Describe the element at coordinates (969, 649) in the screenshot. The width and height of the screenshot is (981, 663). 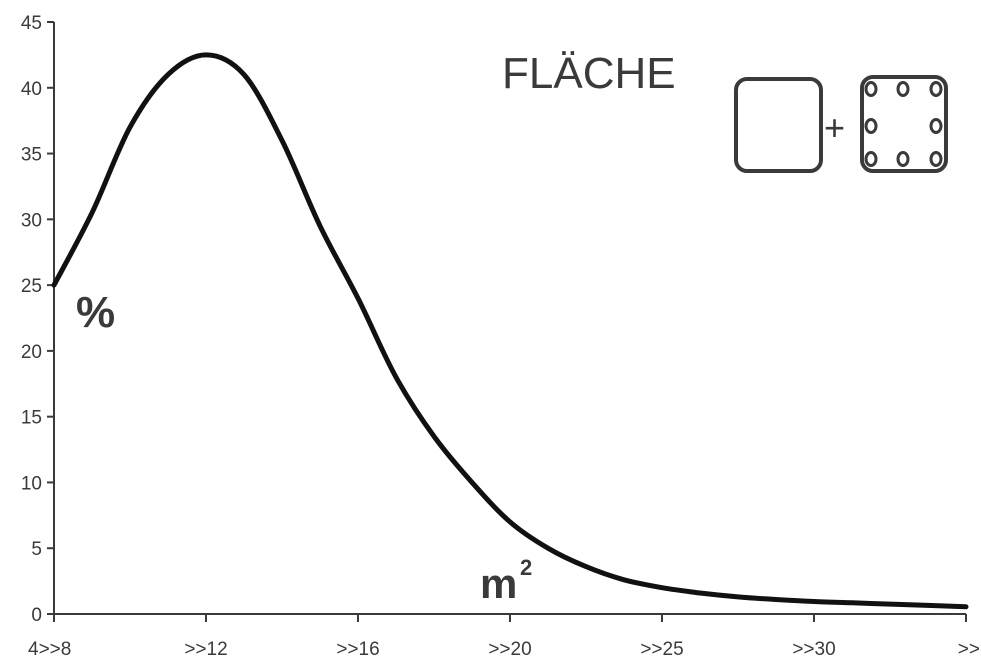
I see `x-tick-label: >>` at that location.